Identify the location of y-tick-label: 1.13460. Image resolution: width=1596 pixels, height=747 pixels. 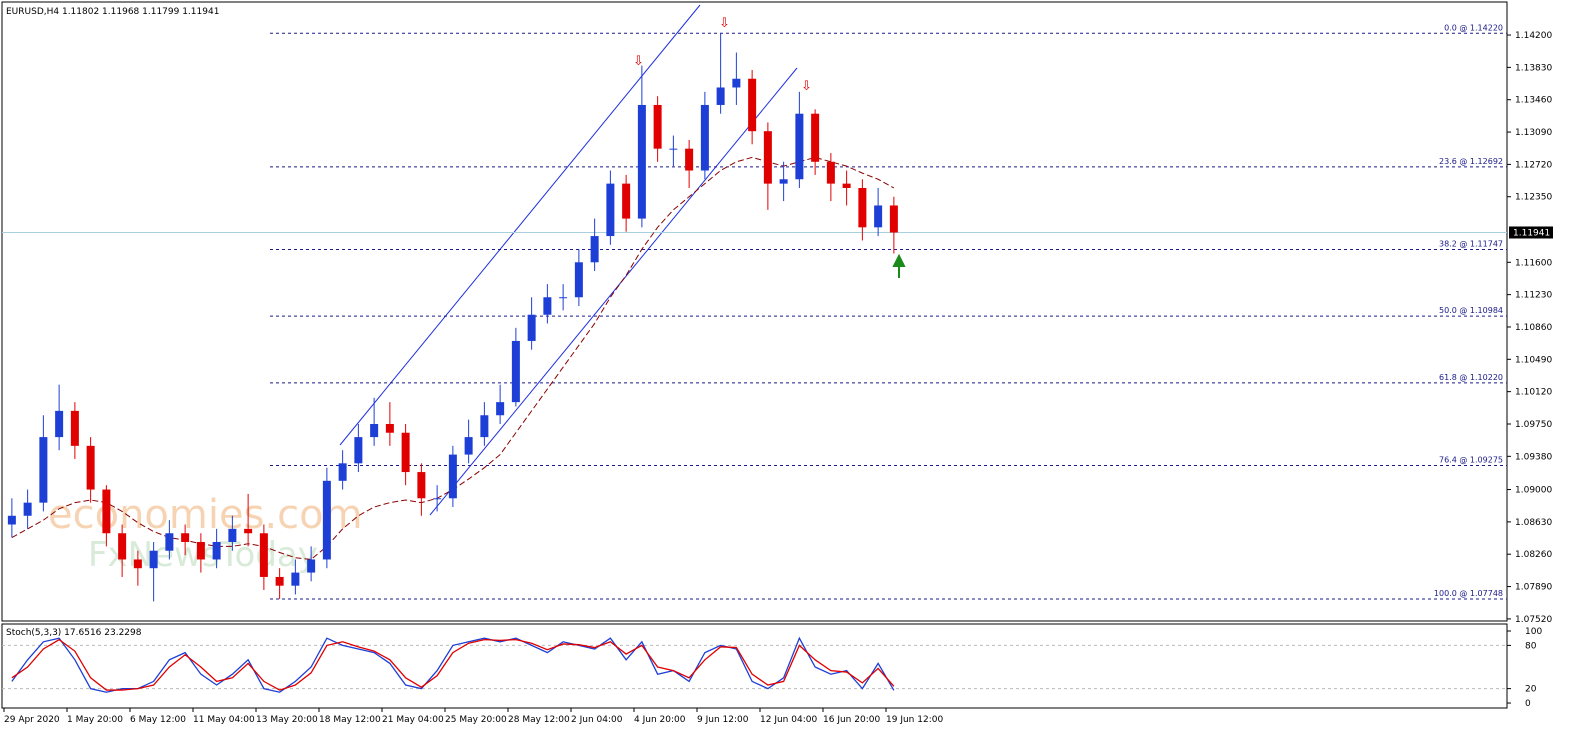
(1533, 101).